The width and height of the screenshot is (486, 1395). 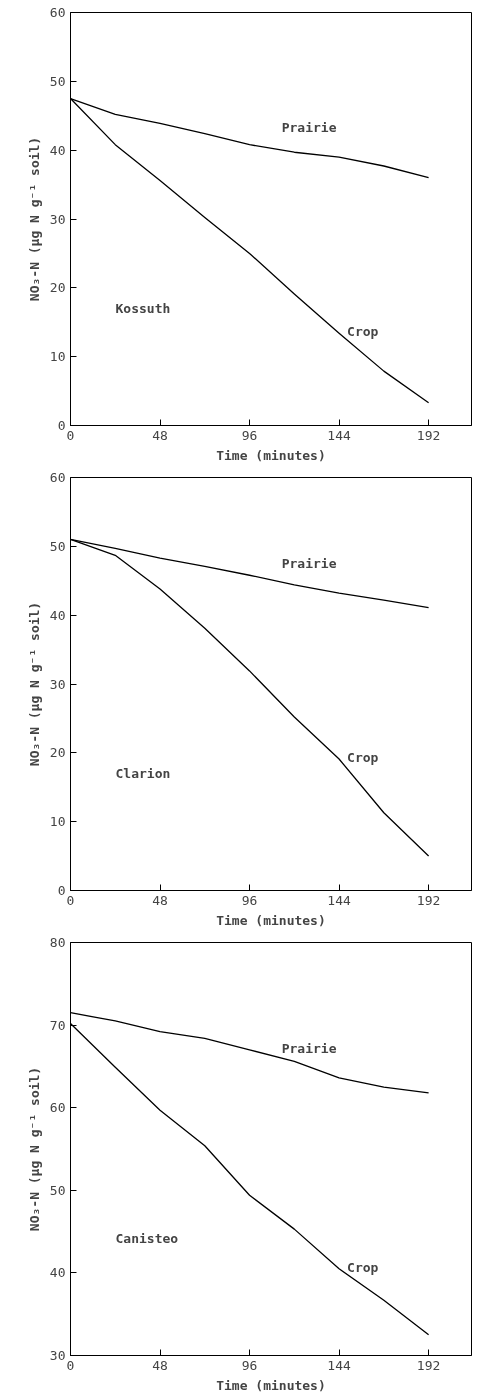 I want to click on line-series, so click(x=250, y=1053).